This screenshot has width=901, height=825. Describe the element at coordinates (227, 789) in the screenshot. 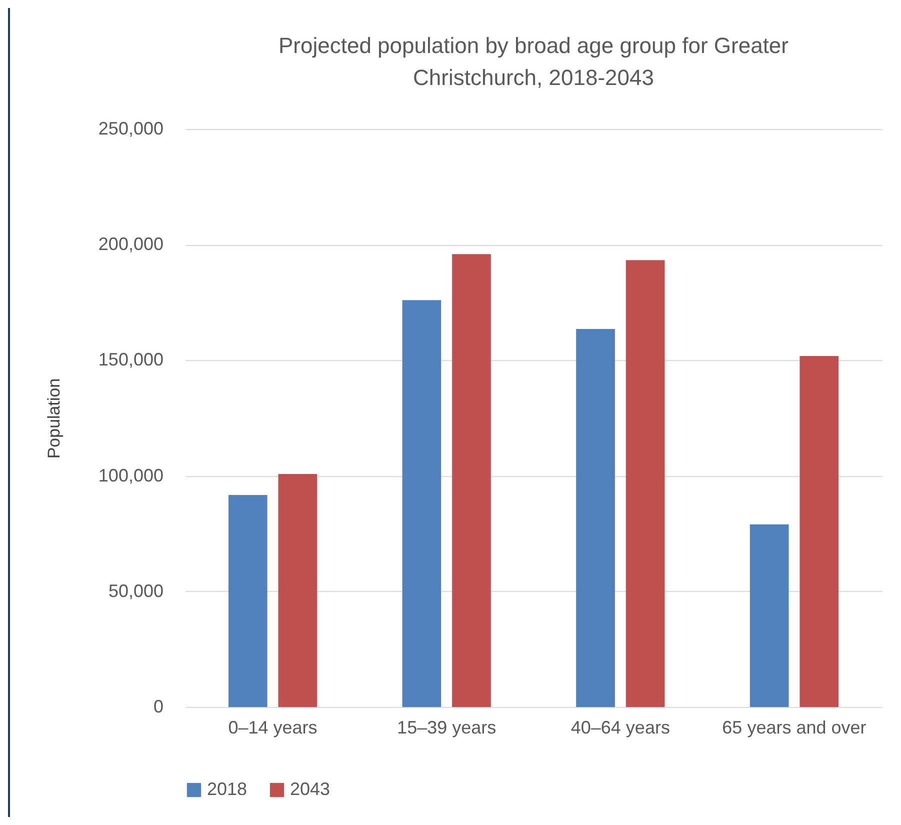

I see `legend-label: 2018` at that location.